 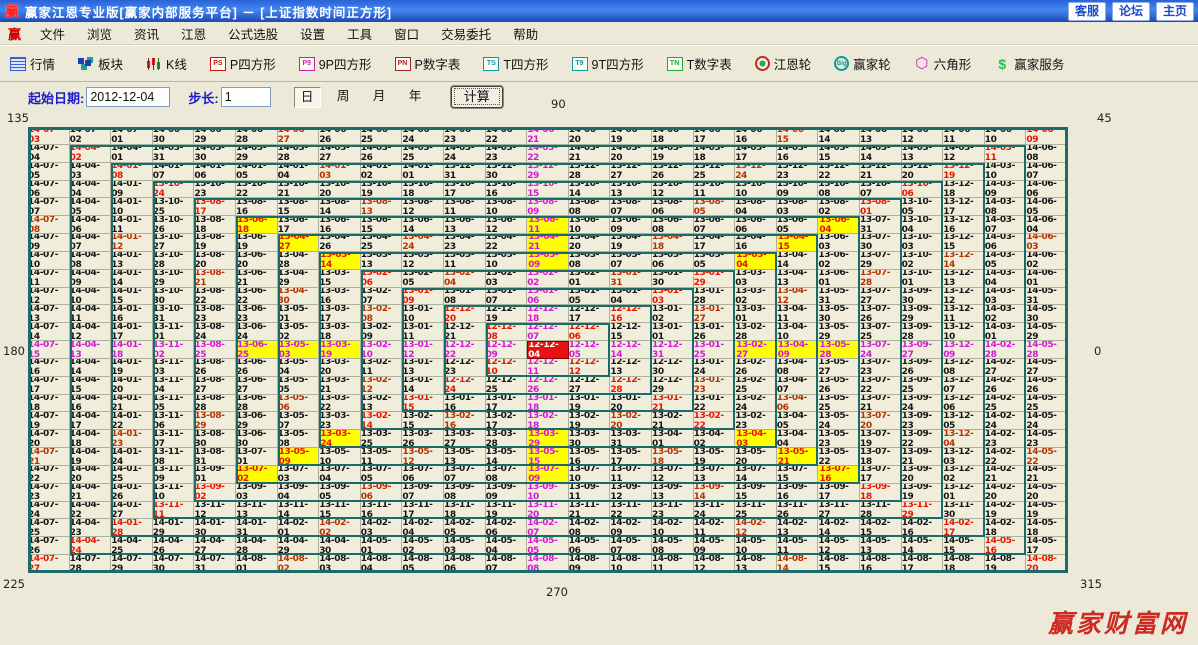 What do you see at coordinates (542, 296) in the screenshot?
I see `date-label: 13-01-06` at bounding box center [542, 296].